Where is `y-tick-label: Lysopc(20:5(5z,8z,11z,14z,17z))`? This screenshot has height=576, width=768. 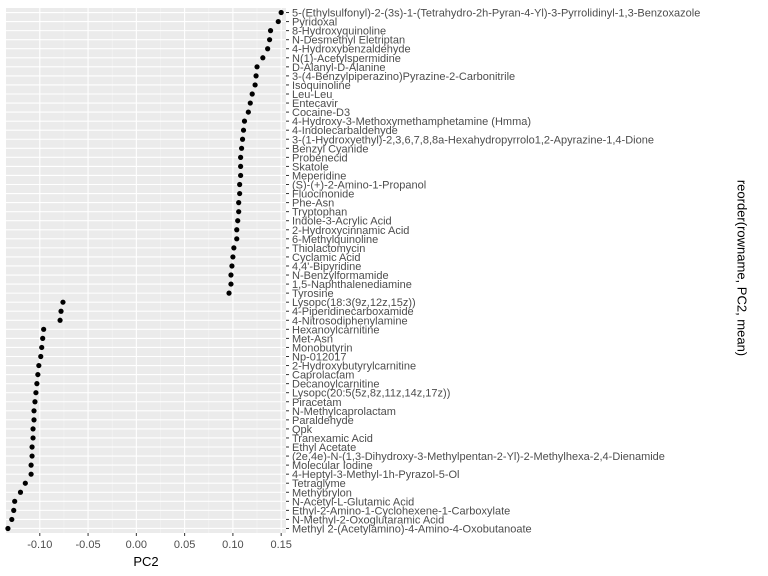
y-tick-label: Lysopc(20:5(5z,8z,11z,14z,17z)) is located at coordinates (371, 394).